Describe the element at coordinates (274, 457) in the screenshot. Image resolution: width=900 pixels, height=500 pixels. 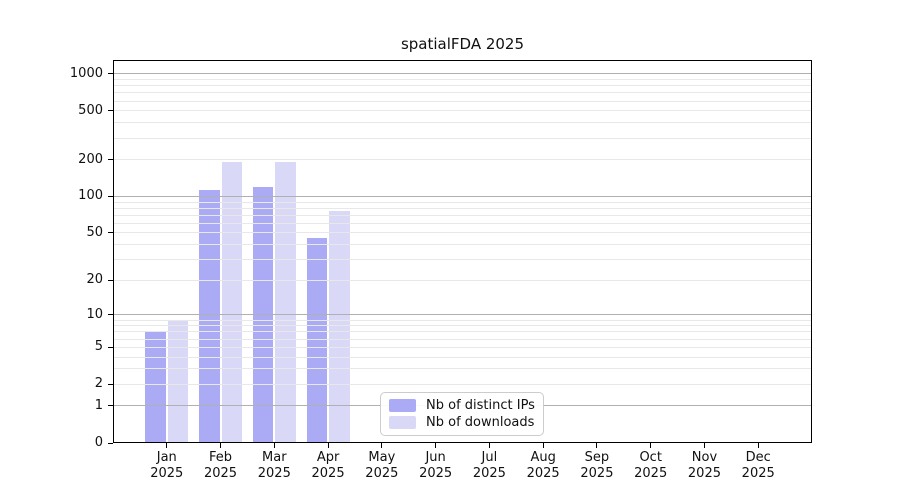
I see `x-tick-month: Mar` at that location.